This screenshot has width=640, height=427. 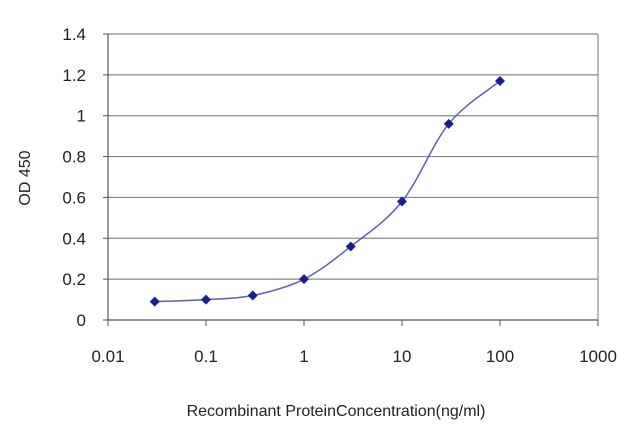 What do you see at coordinates (25, 177) in the screenshot?
I see `y-axis-label: OD 450` at bounding box center [25, 177].